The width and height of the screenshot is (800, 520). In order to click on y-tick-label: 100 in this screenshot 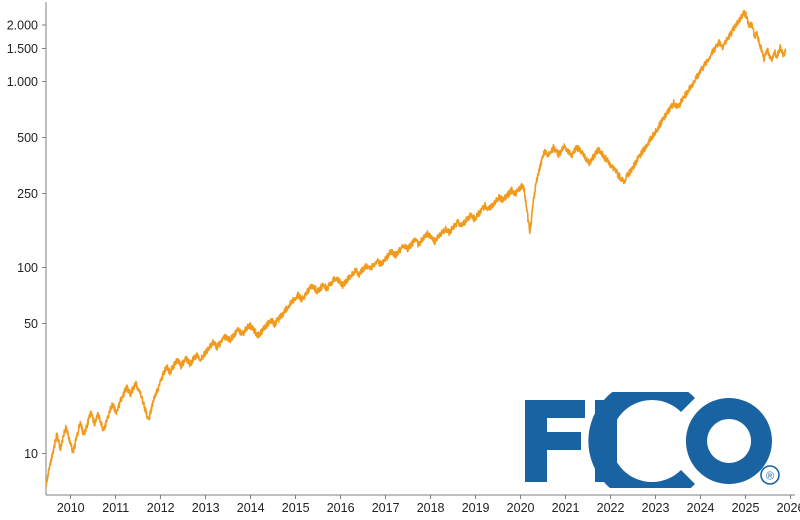, I will do `click(27, 268)`.